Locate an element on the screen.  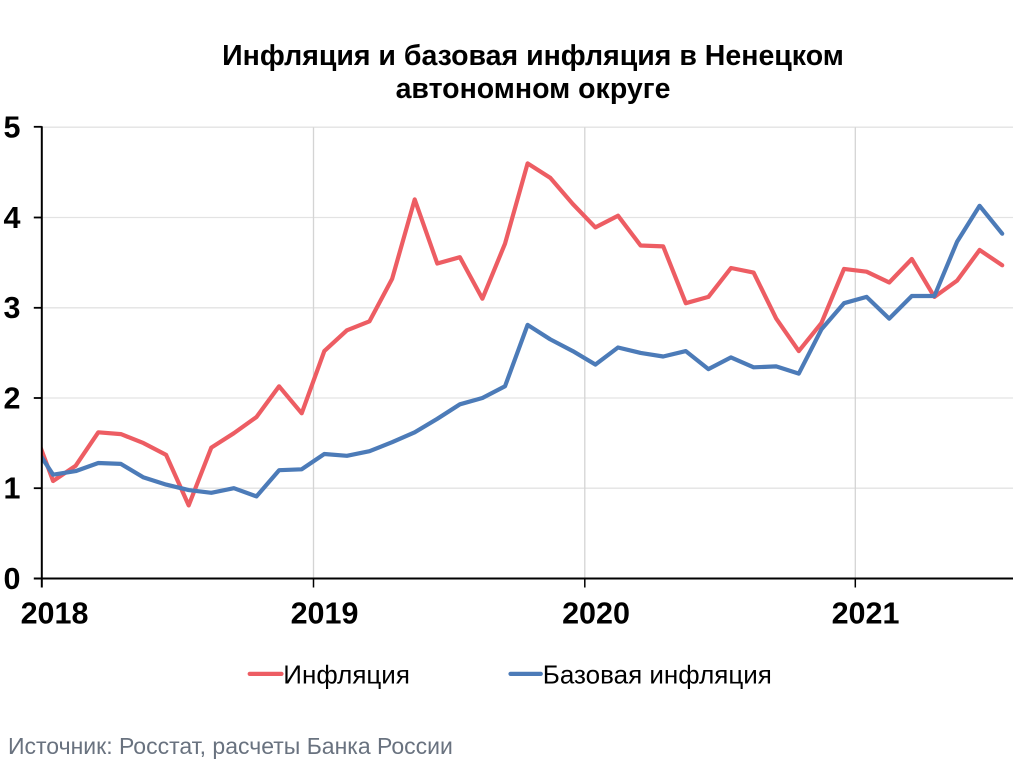
svg-text: 1 is located at coordinates (12, 489).